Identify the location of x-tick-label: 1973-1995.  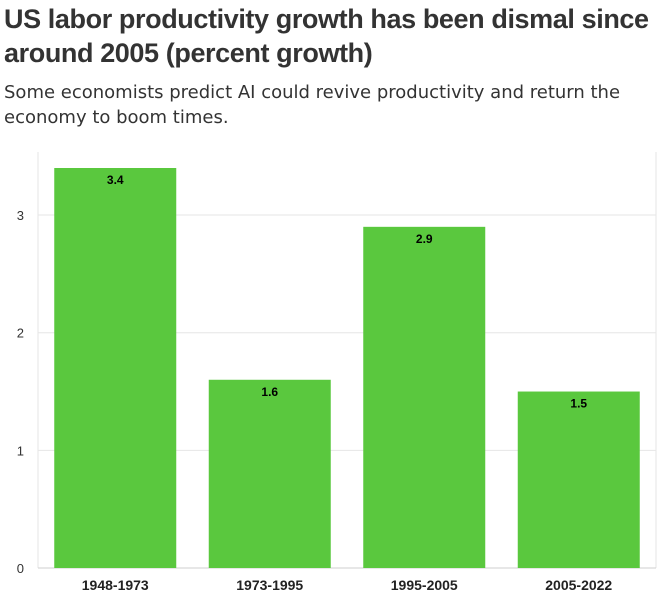
(269, 585).